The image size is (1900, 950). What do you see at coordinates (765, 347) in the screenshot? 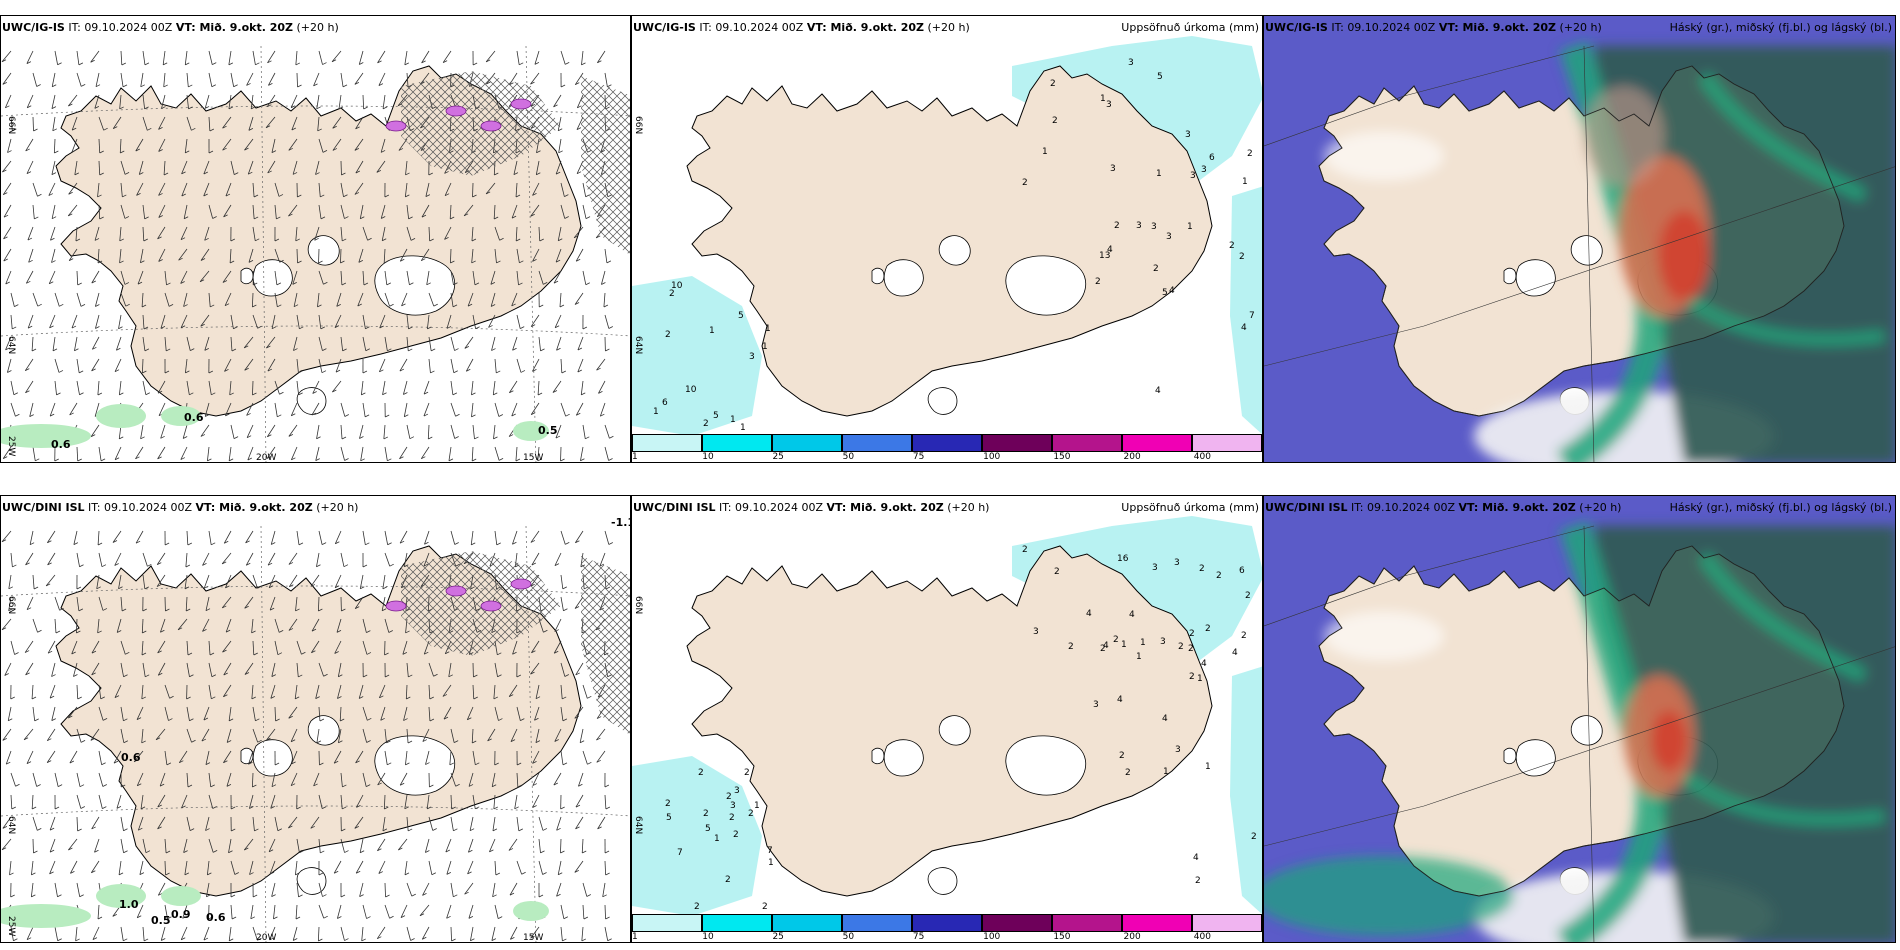
I see `precip-value: 1` at bounding box center [765, 347].